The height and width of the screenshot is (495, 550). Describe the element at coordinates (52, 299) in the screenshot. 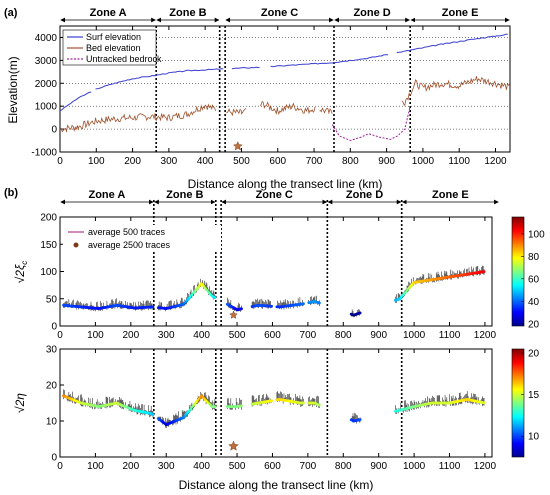

I see `y-tick-label: 50` at that location.